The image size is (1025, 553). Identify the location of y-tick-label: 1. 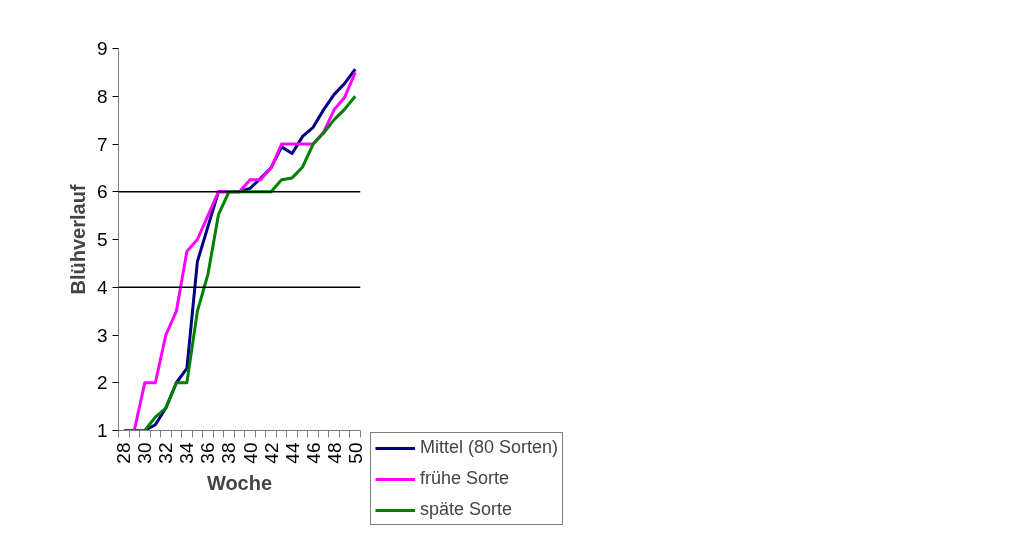
(102, 430).